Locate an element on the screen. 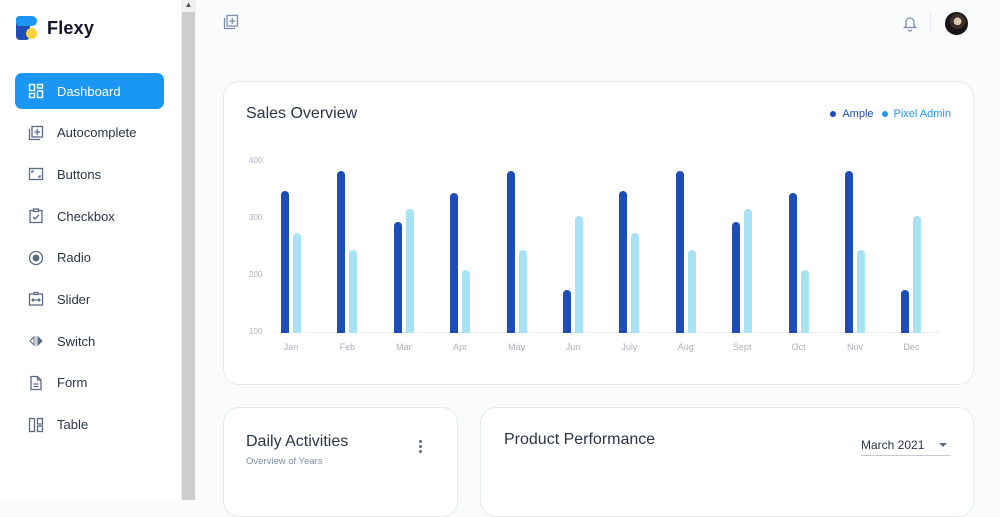  sidebar-item-label: Checkbox is located at coordinates (86, 216).